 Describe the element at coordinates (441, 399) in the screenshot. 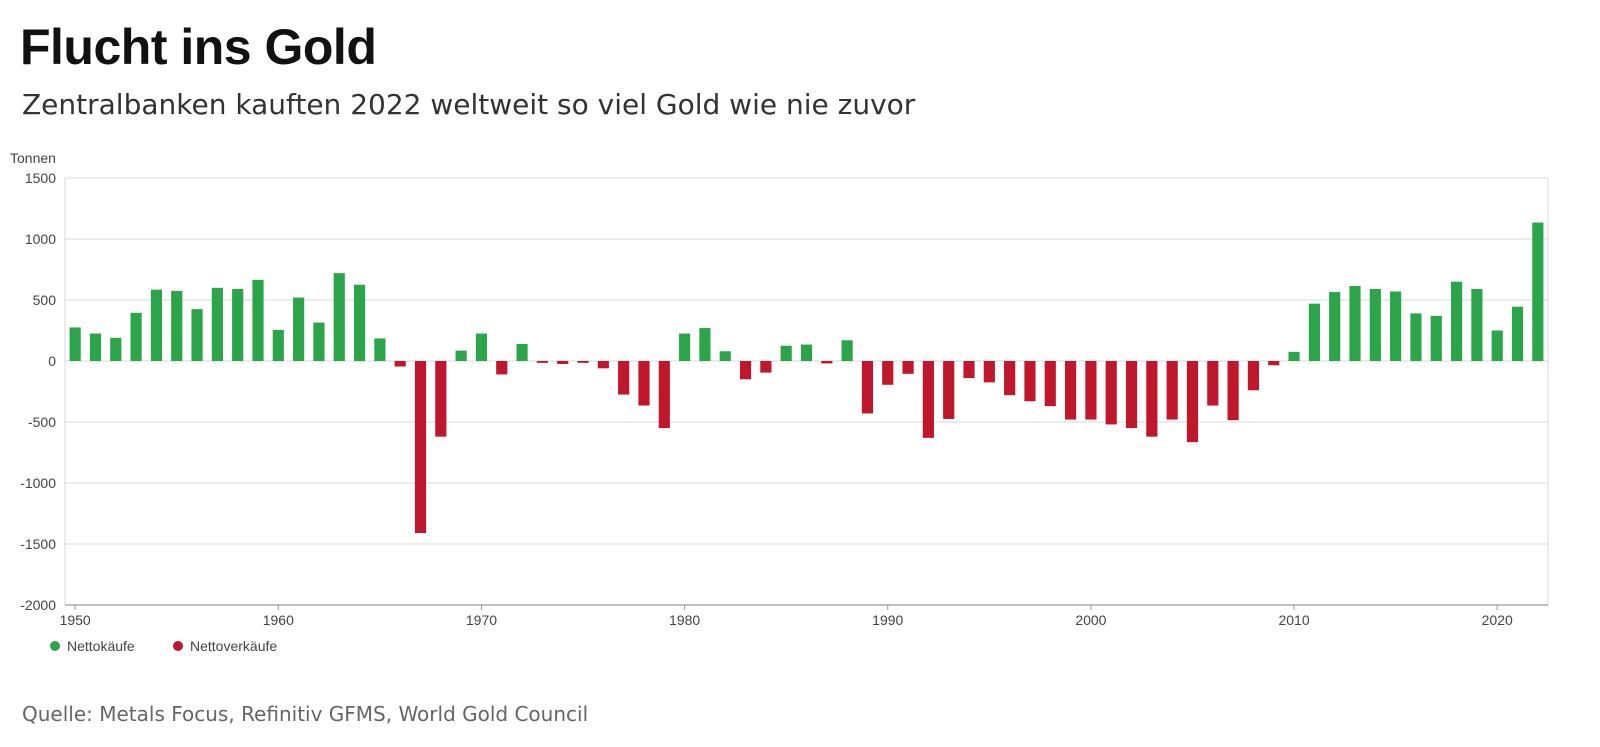

I see `bar-1968` at that location.